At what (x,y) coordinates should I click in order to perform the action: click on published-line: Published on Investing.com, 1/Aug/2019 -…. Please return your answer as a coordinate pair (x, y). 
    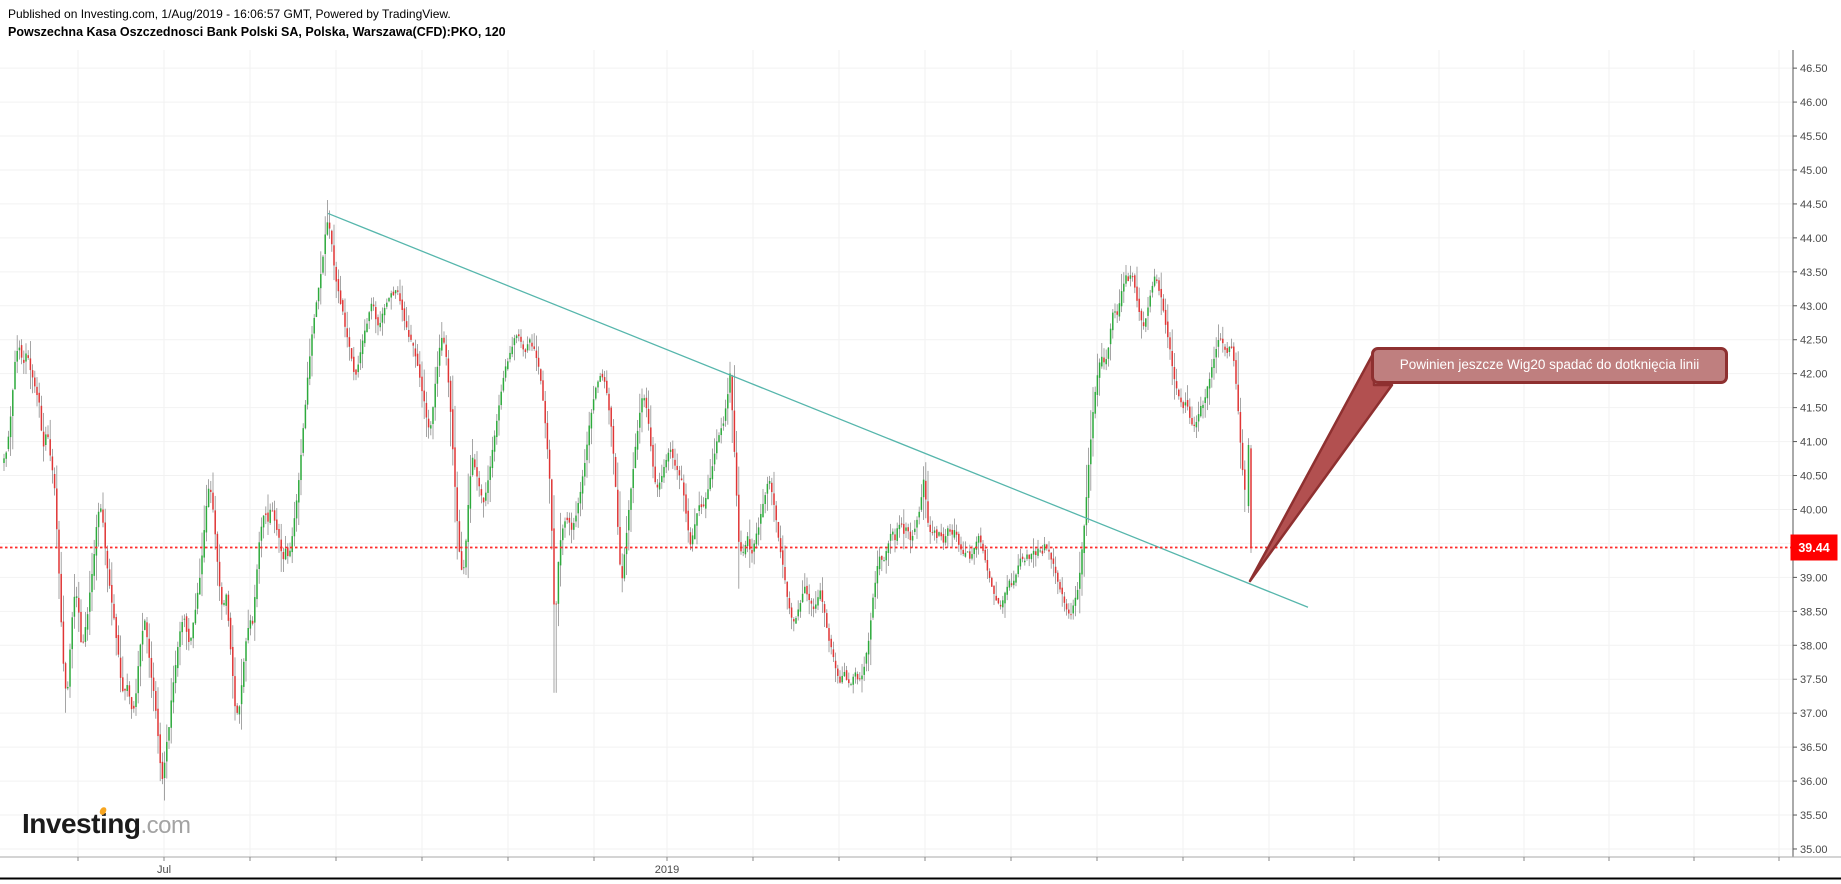
    Looking at the image, I should click on (229, 14).